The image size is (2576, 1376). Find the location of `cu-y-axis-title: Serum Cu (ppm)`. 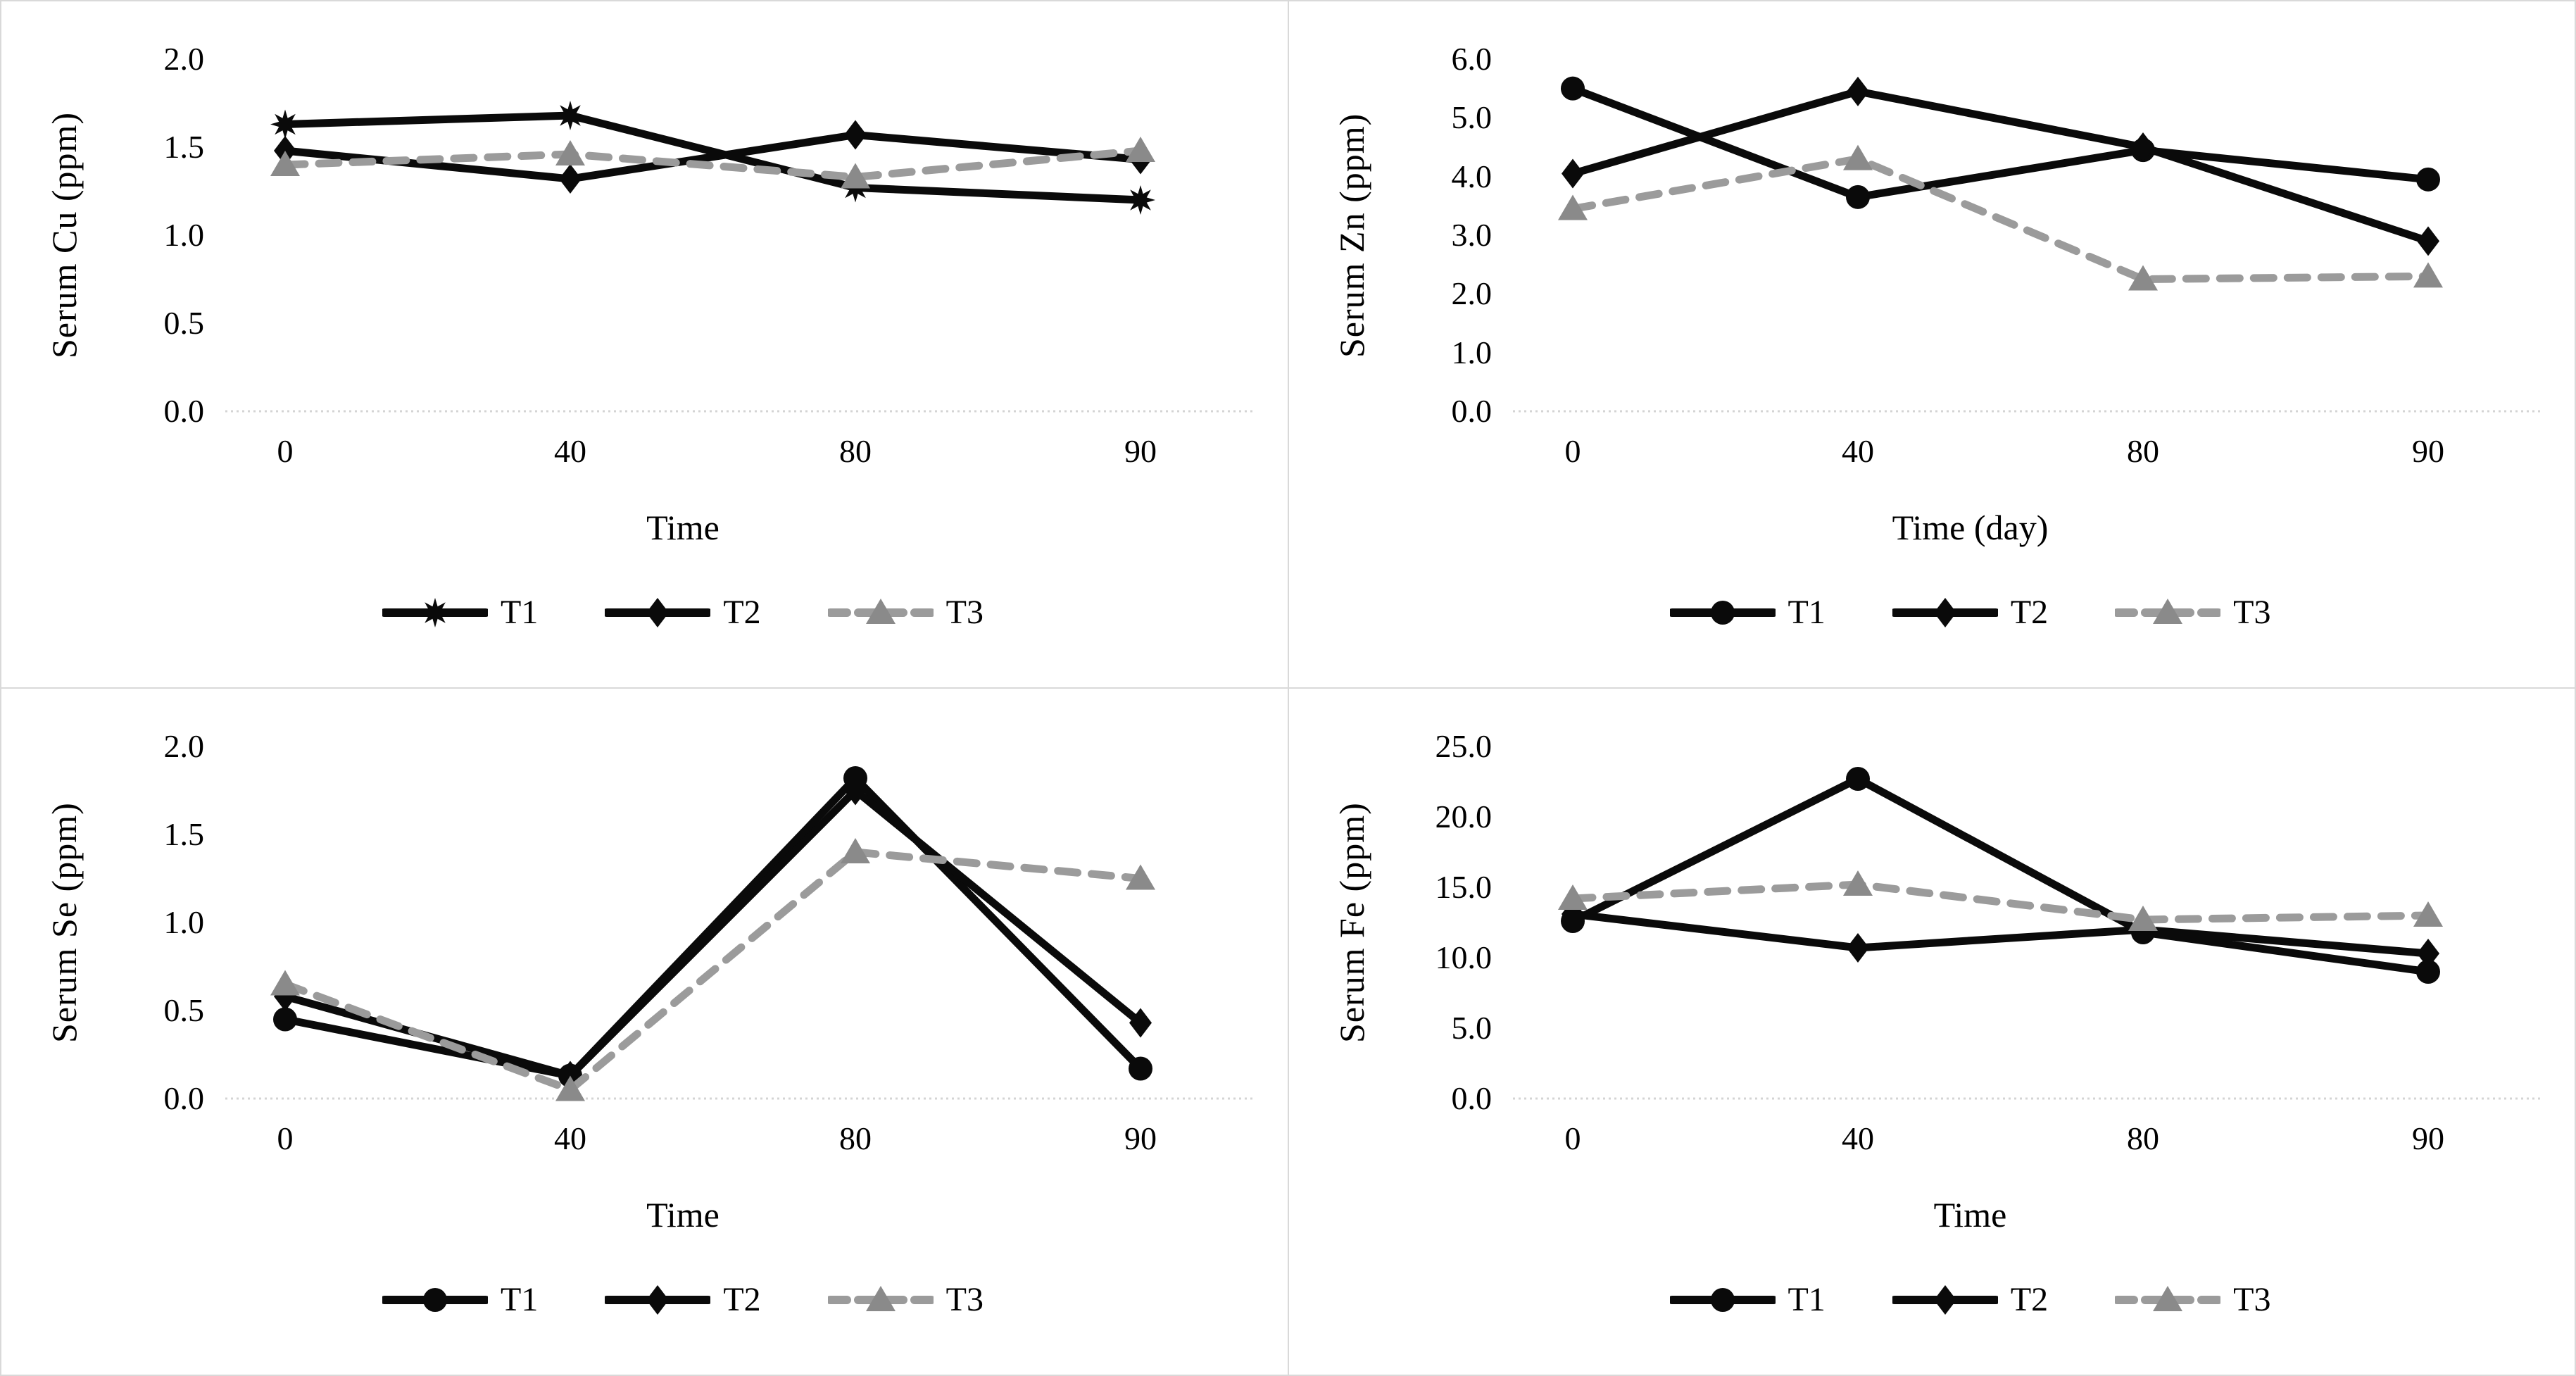

cu-y-axis-title: Serum Cu (ppm) is located at coordinates (64, 235).